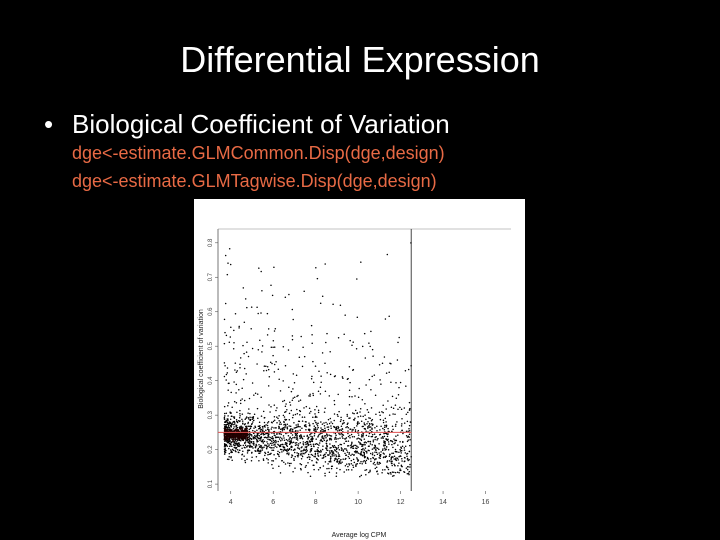  What do you see at coordinates (211, 276) in the screenshot?
I see `y-tick-label: 0.7` at bounding box center [211, 276].